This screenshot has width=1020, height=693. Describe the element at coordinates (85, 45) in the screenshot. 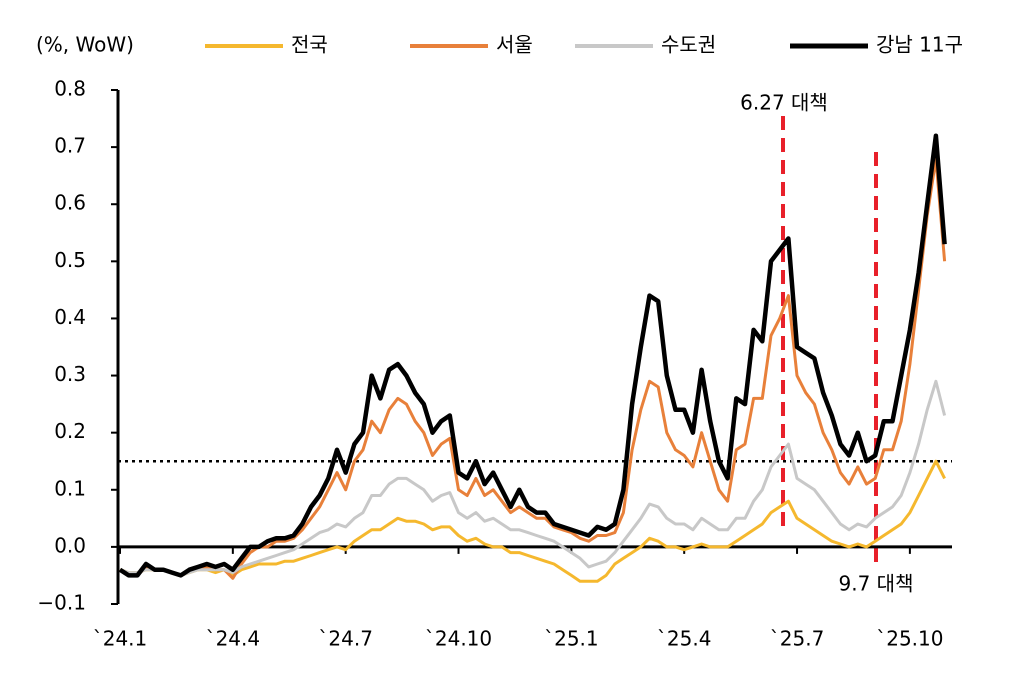

I see `y-axis-unit: (%, WoW)` at that location.